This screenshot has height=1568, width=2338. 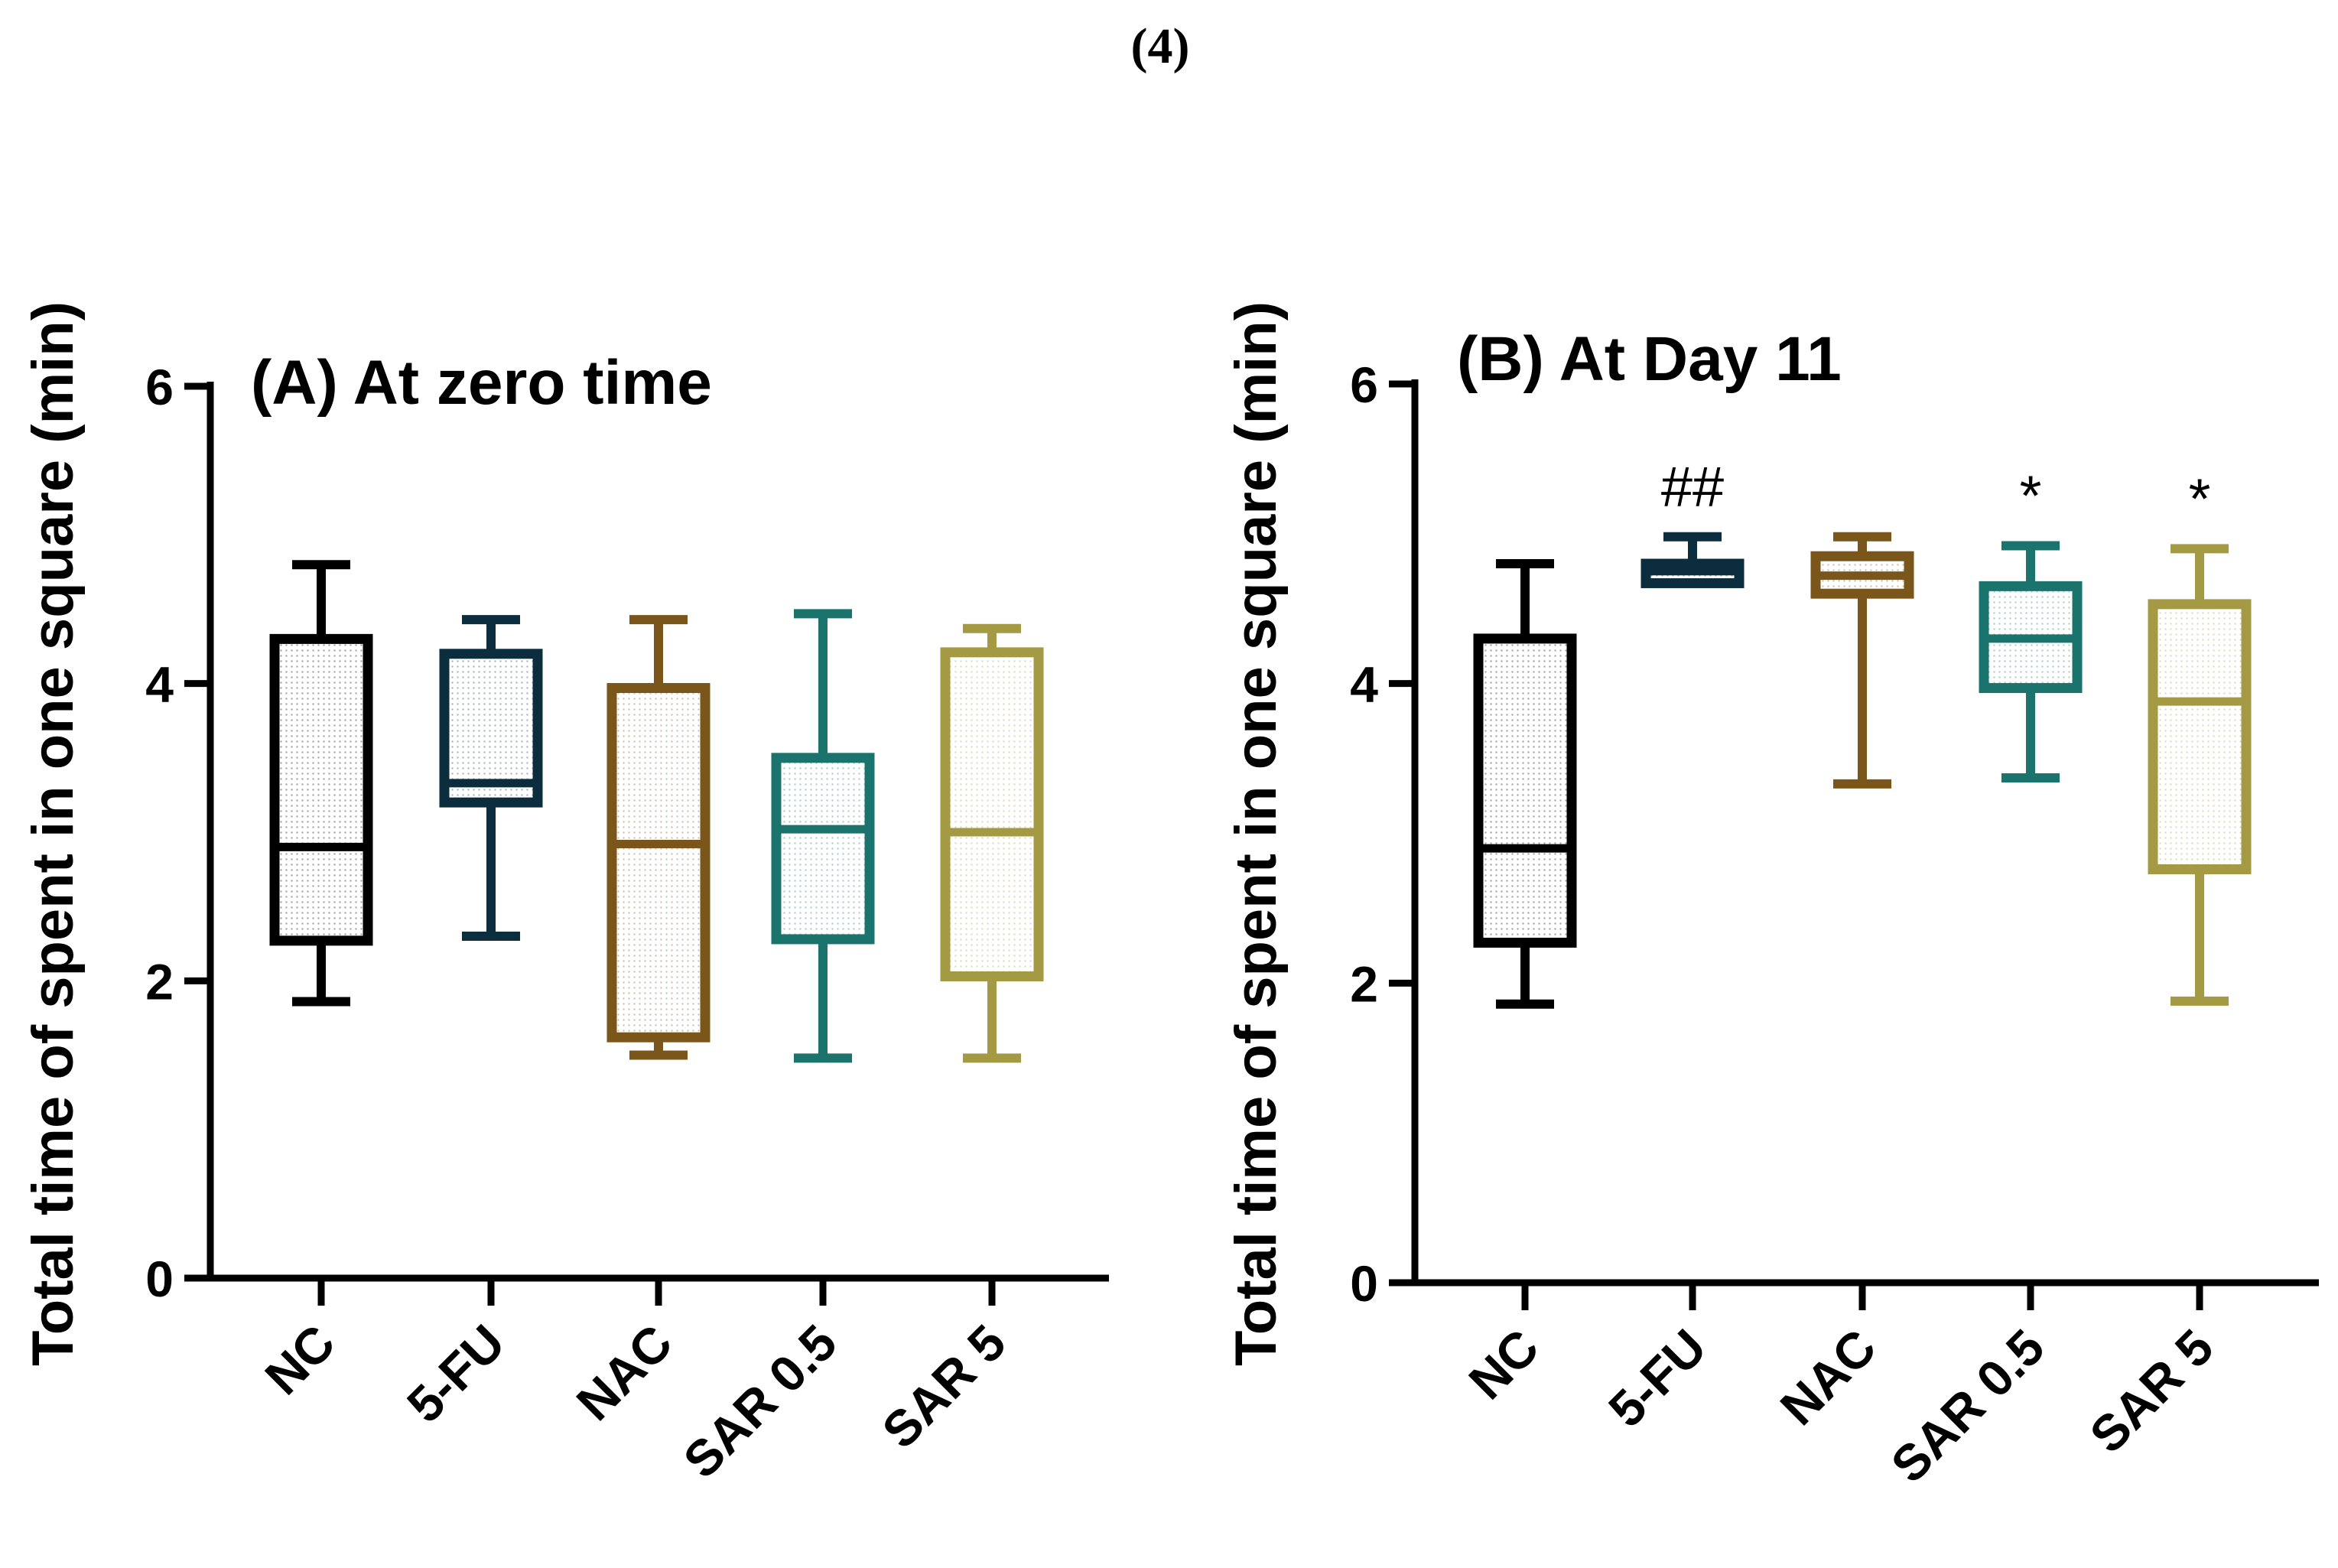 I want to click on panel-b-annotation-5-fu: ##, so click(x=1692, y=487).